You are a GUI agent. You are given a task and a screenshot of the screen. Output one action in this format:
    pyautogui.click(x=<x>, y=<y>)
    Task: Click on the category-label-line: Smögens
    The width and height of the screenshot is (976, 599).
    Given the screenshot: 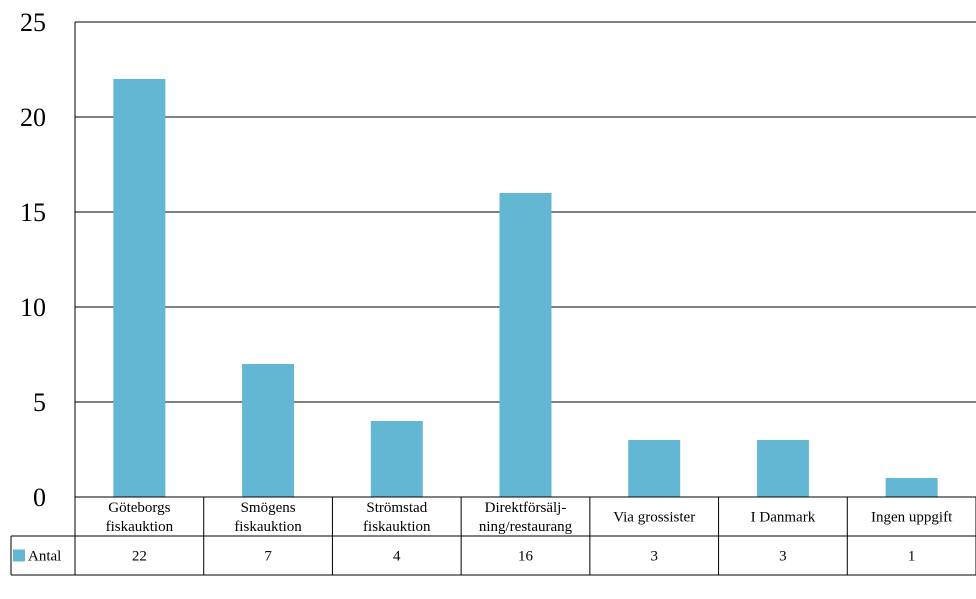 What is the action you would take?
    pyautogui.click(x=268, y=508)
    